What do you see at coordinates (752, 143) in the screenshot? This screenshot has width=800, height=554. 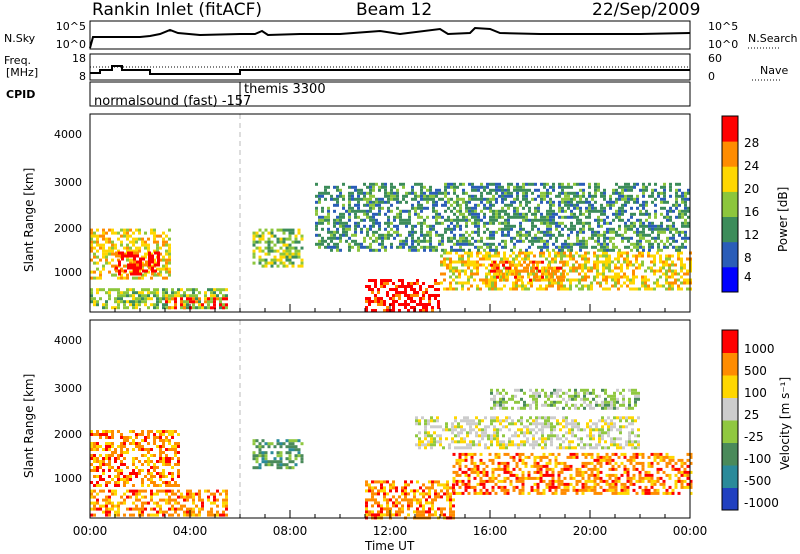 I see `power-cb-tick-28: 28` at bounding box center [752, 143].